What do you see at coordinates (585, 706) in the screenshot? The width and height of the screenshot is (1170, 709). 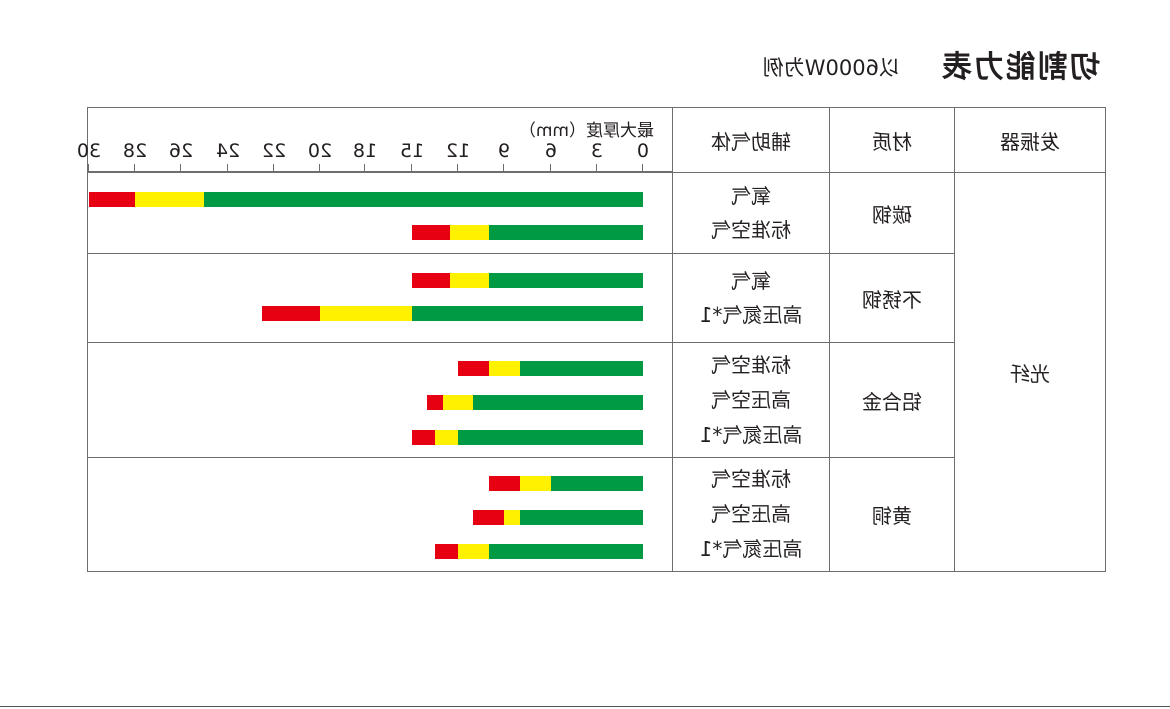 I see `bottom-rule` at bounding box center [585, 706].